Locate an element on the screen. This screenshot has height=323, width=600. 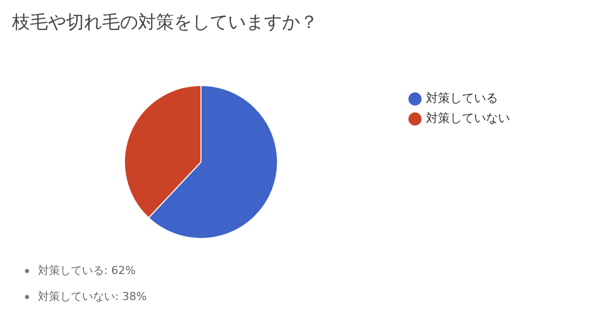
legend-label: 対策している is located at coordinates (462, 98).